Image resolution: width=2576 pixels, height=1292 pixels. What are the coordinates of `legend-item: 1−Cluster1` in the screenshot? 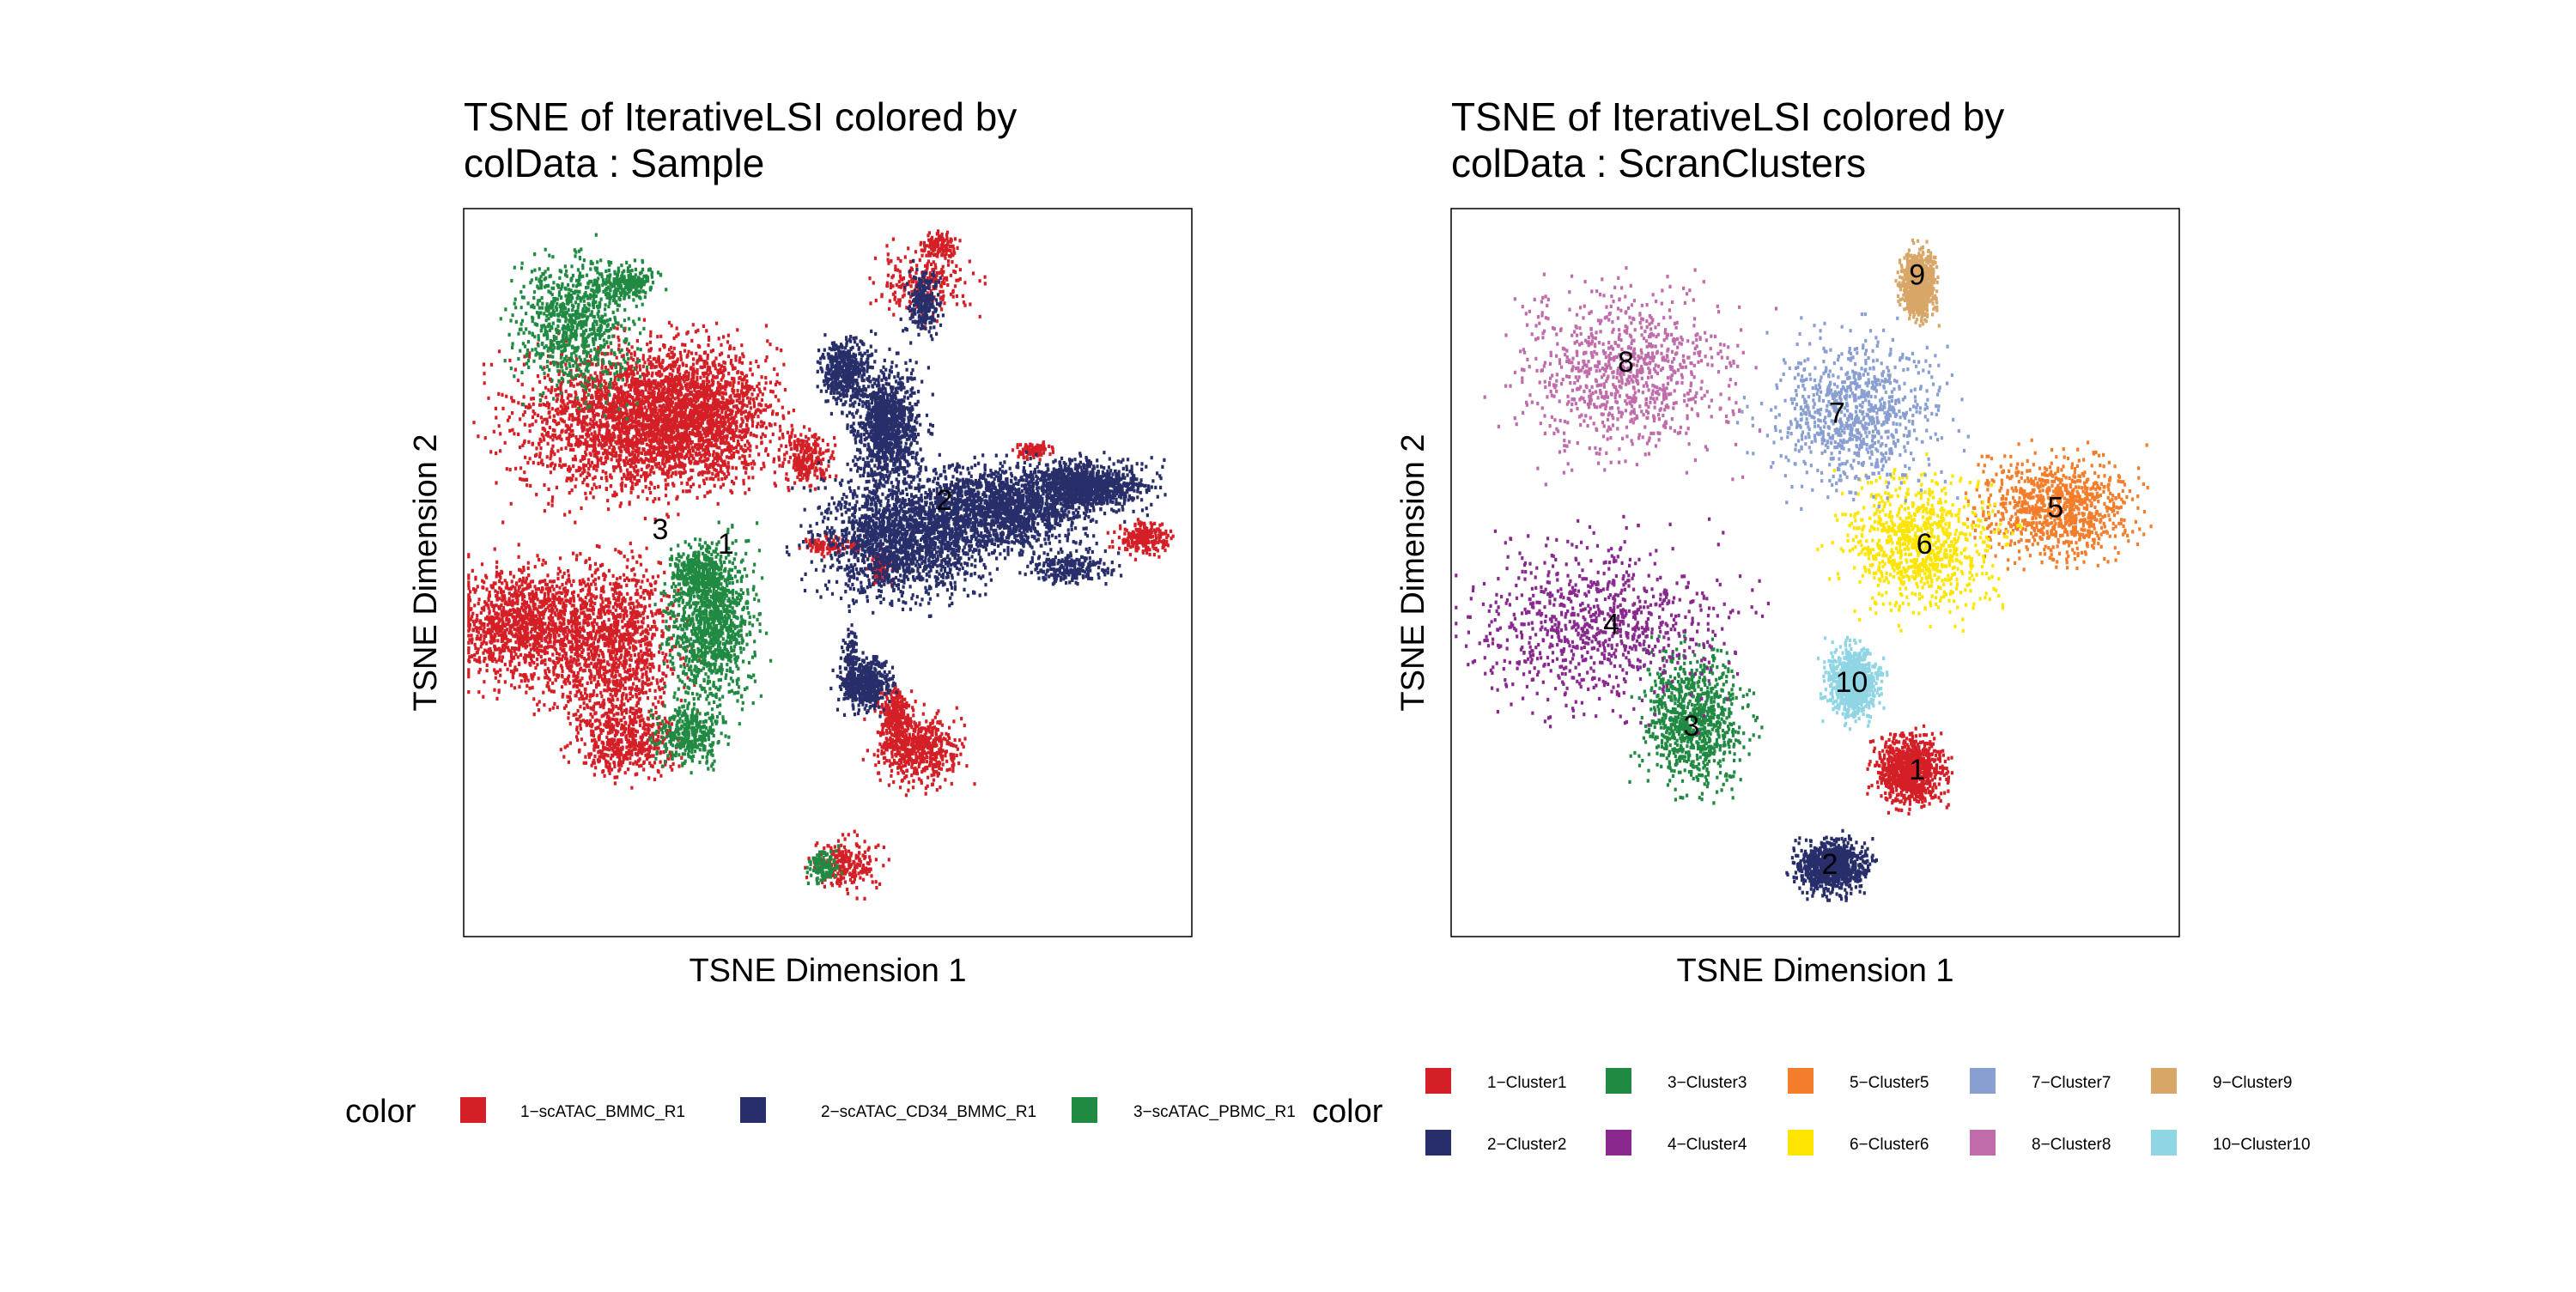 It's located at (1495, 1081).